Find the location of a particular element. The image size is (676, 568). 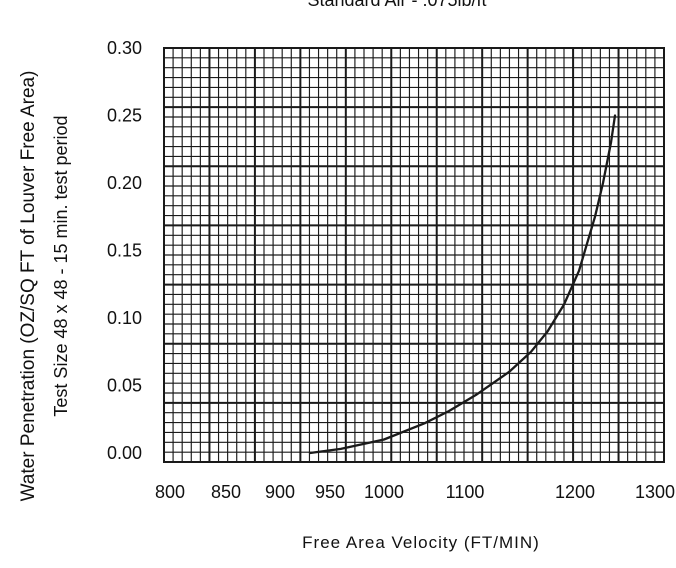

x-axis-label: Free Area Velocity (FT/MIN) is located at coordinates (421, 542).